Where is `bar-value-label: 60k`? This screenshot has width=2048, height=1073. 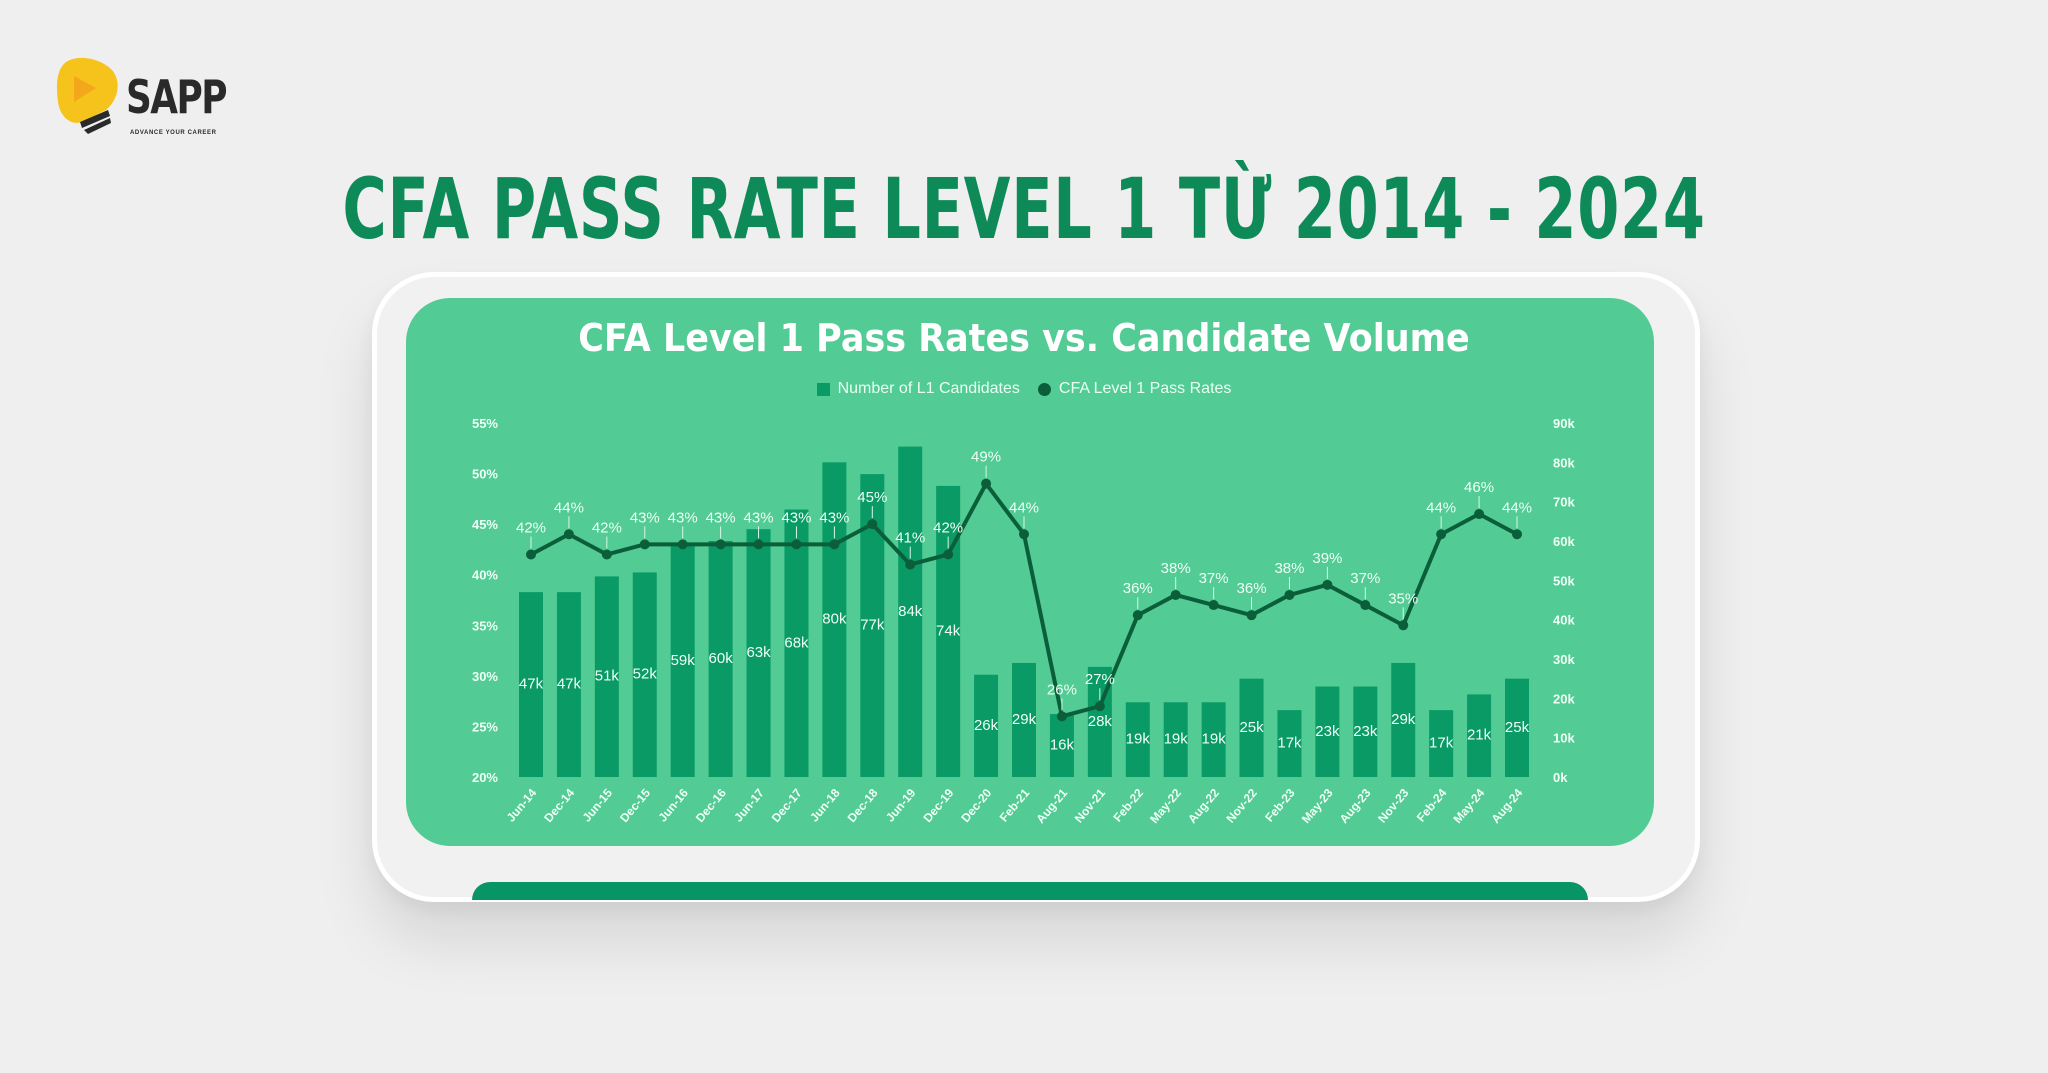 bar-value-label: 60k is located at coordinates (721, 658).